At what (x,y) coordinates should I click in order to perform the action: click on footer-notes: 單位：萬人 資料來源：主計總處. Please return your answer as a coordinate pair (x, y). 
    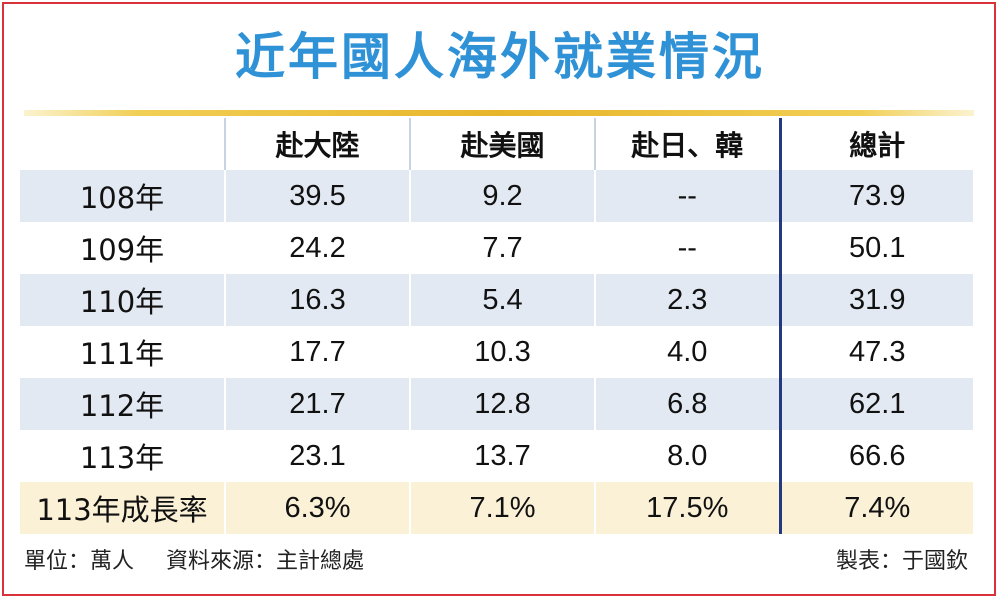
    Looking at the image, I should click on (194, 559).